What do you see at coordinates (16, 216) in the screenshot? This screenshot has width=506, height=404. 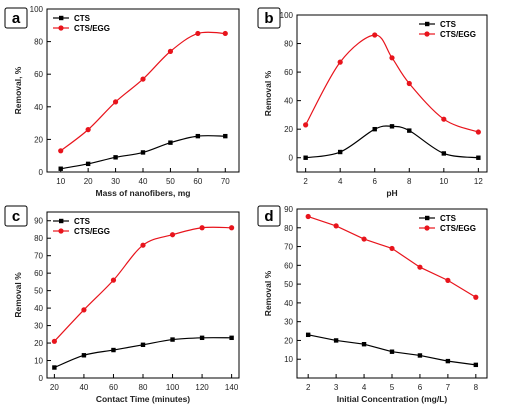 I see `panel-label: c` at bounding box center [16, 216].